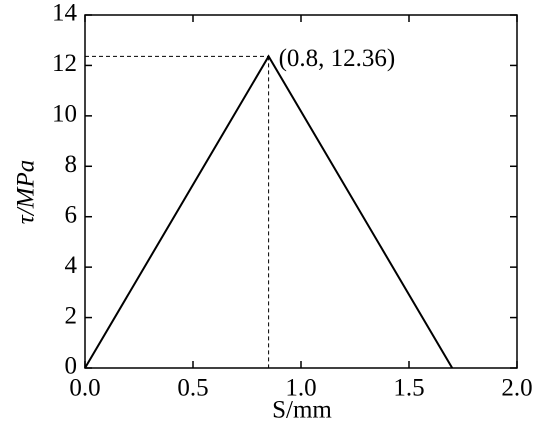  What do you see at coordinates (302, 410) in the screenshot?
I see `x-axis-label: S/mm` at bounding box center [302, 410].